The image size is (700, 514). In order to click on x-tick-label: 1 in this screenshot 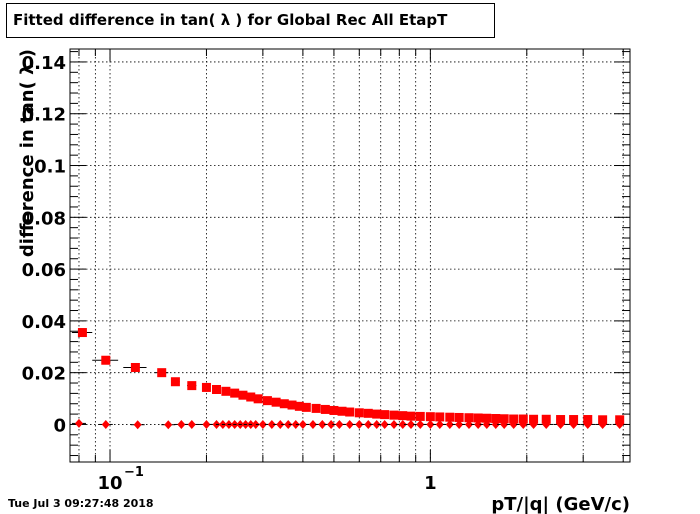, I will do `click(430, 483)`.